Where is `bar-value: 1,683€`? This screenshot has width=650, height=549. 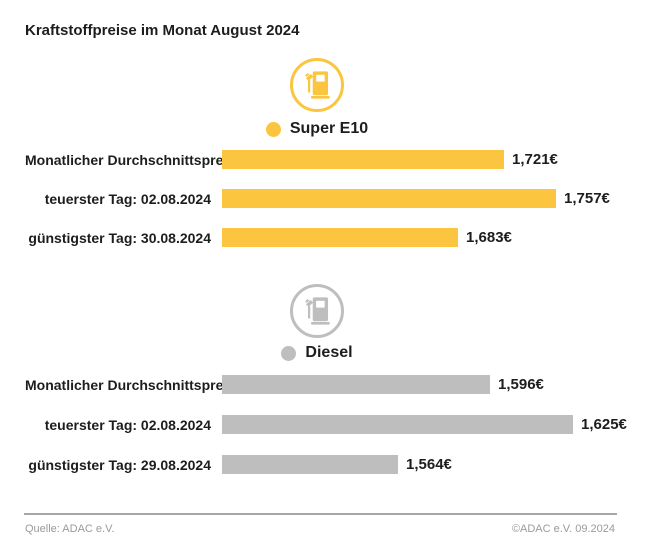
bar-value: 1,683€ is located at coordinates (489, 237).